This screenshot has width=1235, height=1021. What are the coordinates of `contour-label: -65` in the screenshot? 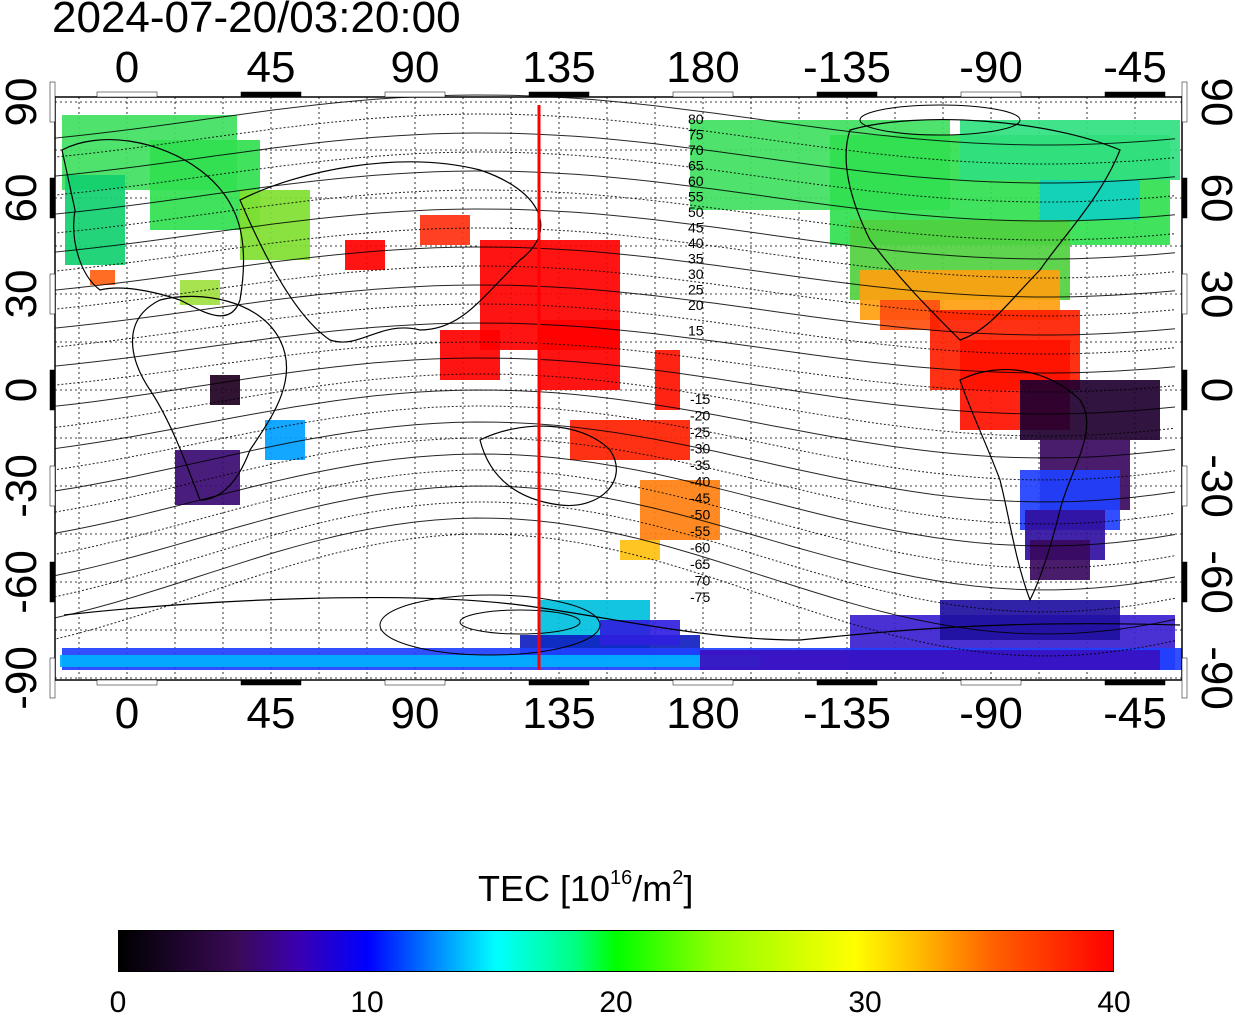 It's located at (700, 564).